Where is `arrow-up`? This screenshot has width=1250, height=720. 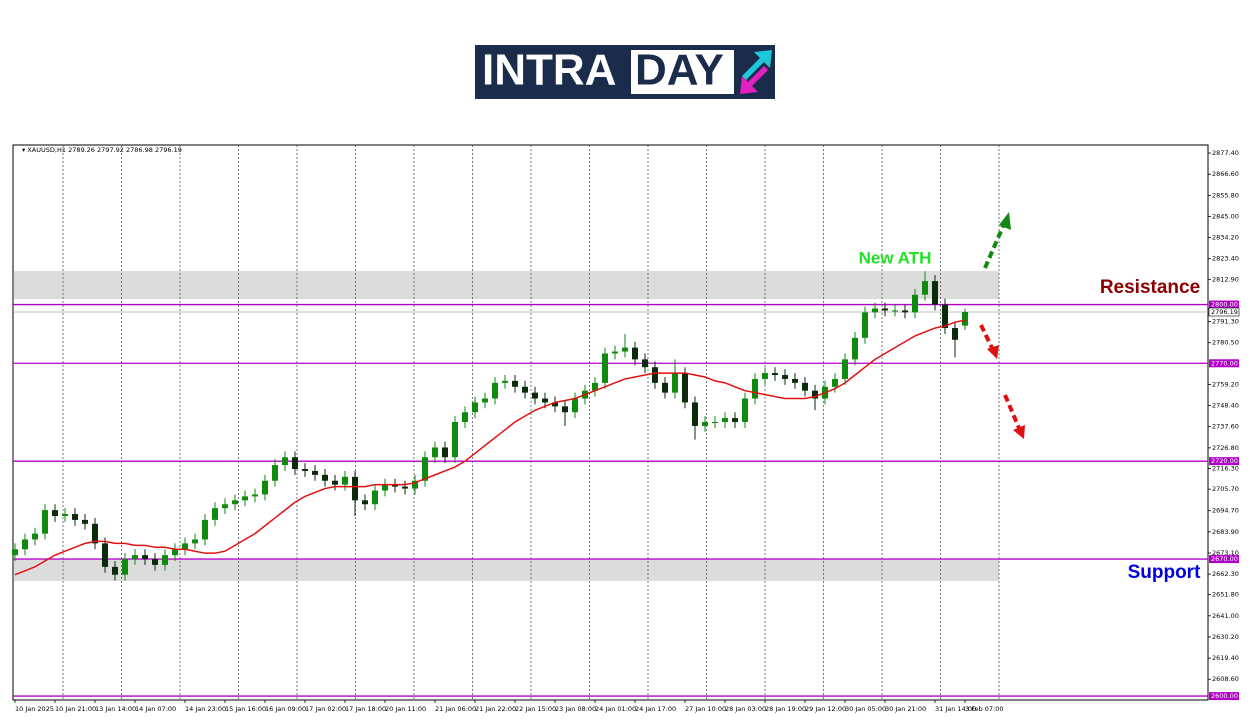
arrow-up is located at coordinates (994, 246).